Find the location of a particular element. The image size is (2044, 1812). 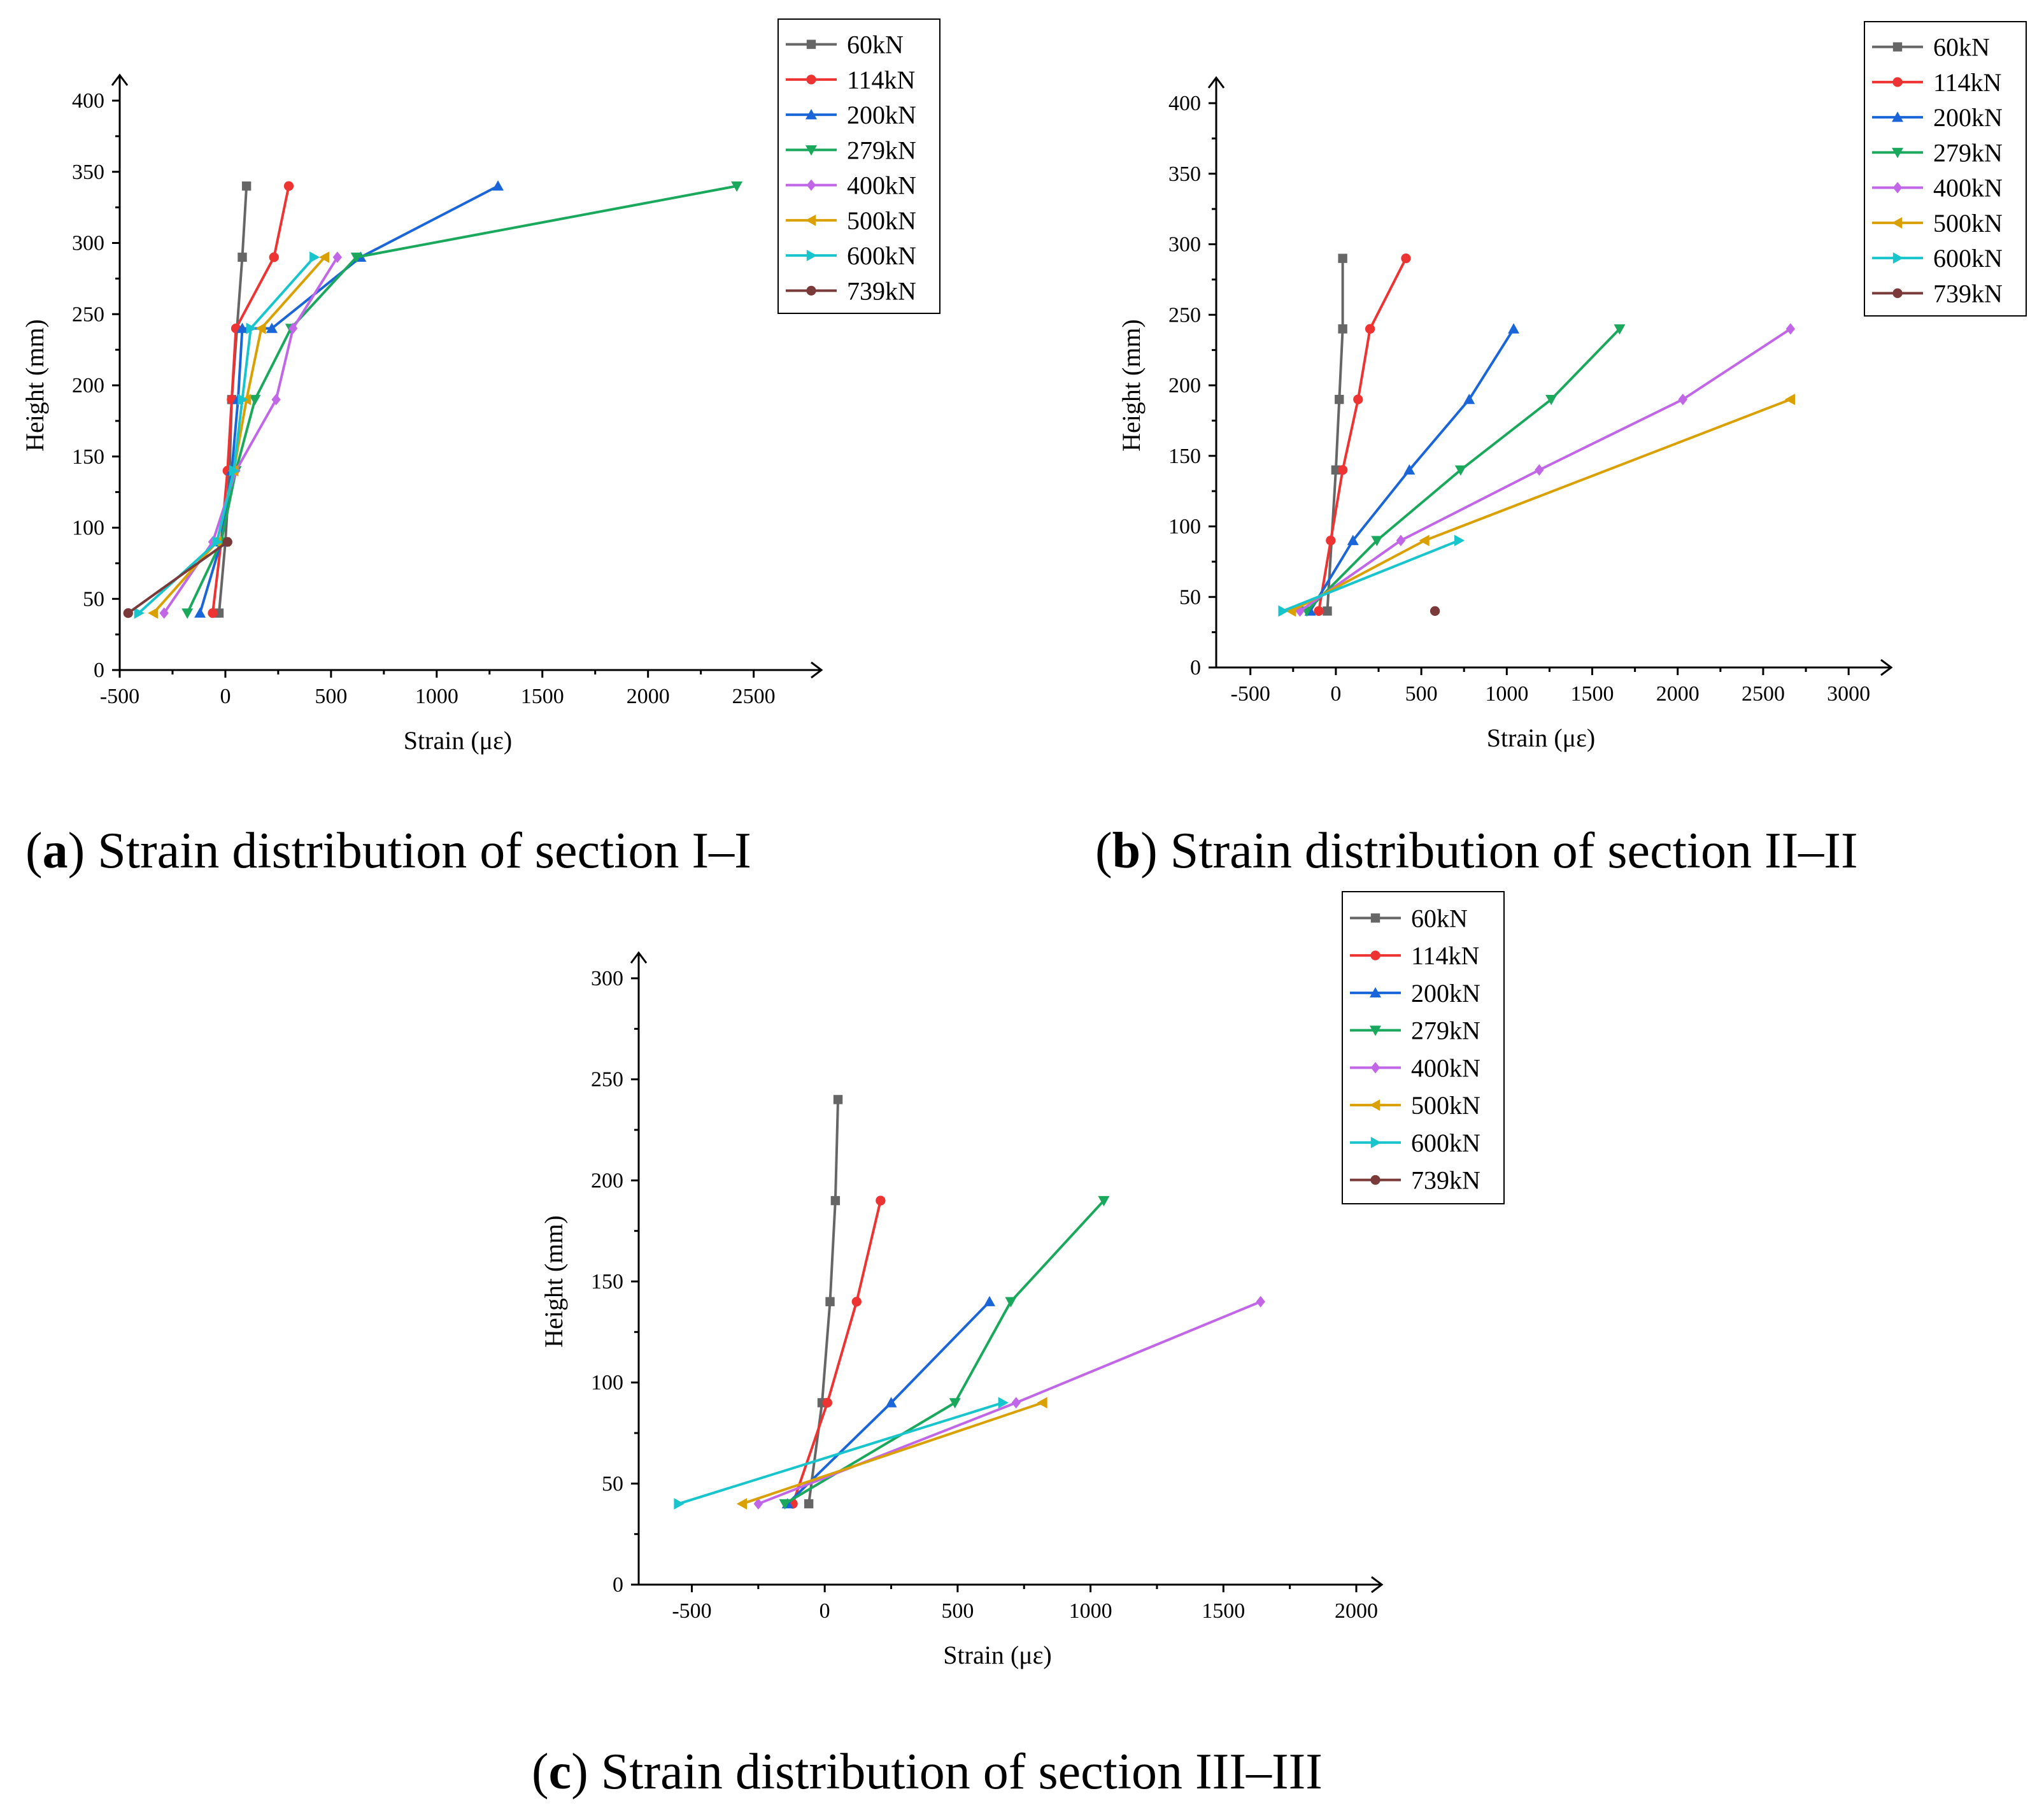

caption: (b) Strain distribution of section II–II is located at coordinates (1477, 851).